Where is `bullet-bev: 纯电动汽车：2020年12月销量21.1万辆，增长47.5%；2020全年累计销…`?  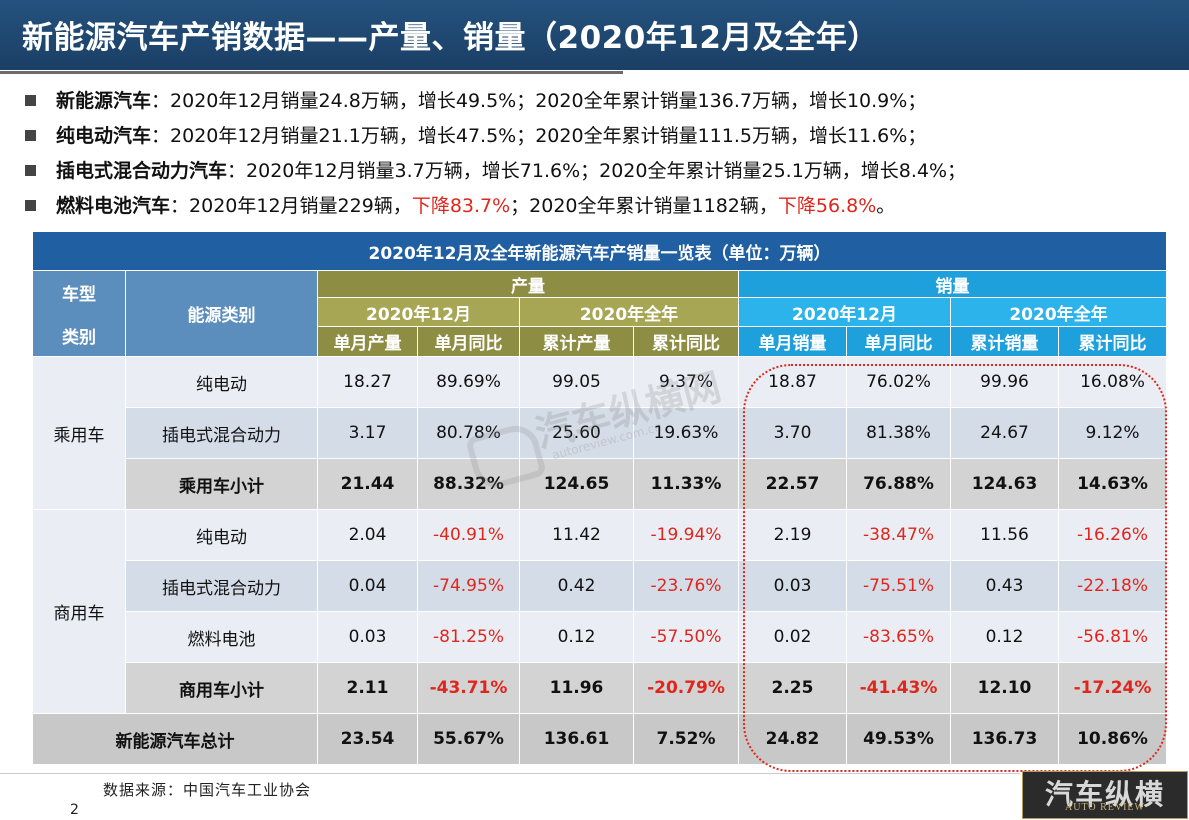
bullet-bev: 纯电动汽车：2020年12月销量21.1万辆，增长47.5%；2020全年累计销… is located at coordinates (602, 138).